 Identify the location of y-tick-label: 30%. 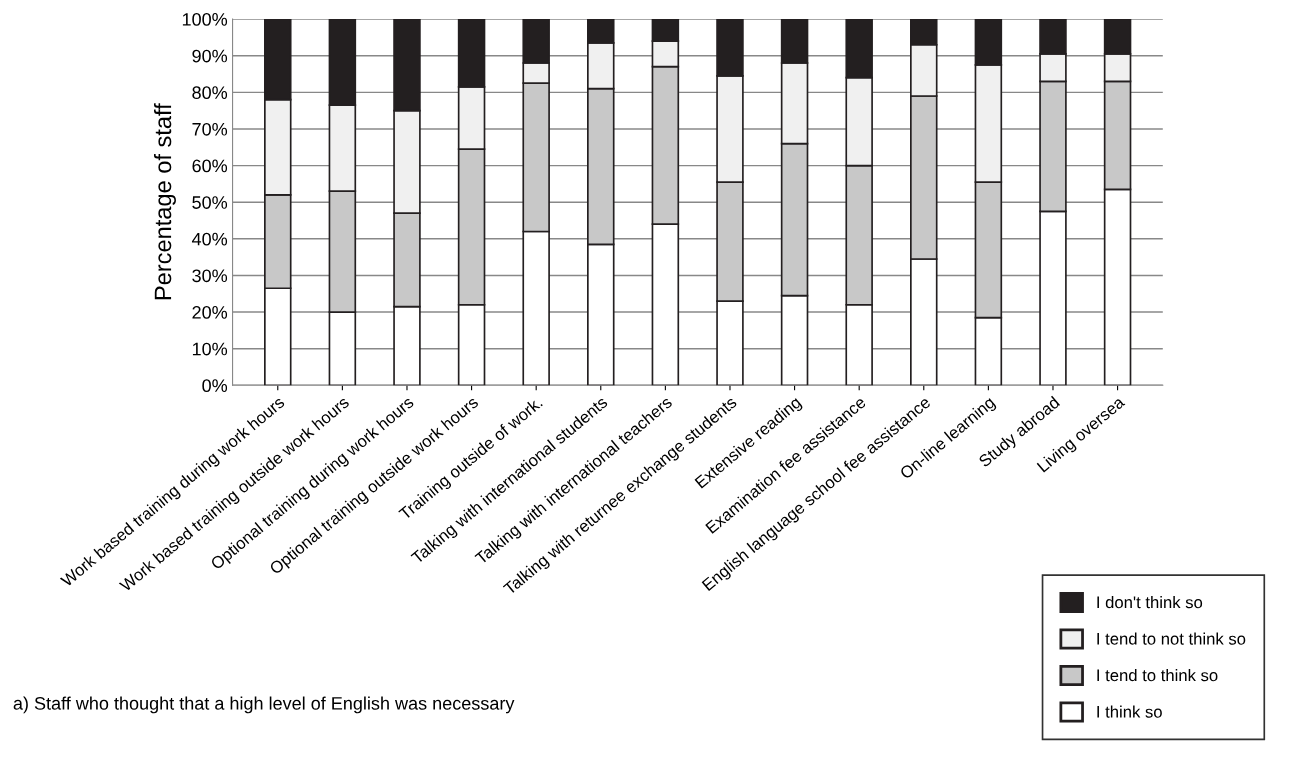
(210, 276).